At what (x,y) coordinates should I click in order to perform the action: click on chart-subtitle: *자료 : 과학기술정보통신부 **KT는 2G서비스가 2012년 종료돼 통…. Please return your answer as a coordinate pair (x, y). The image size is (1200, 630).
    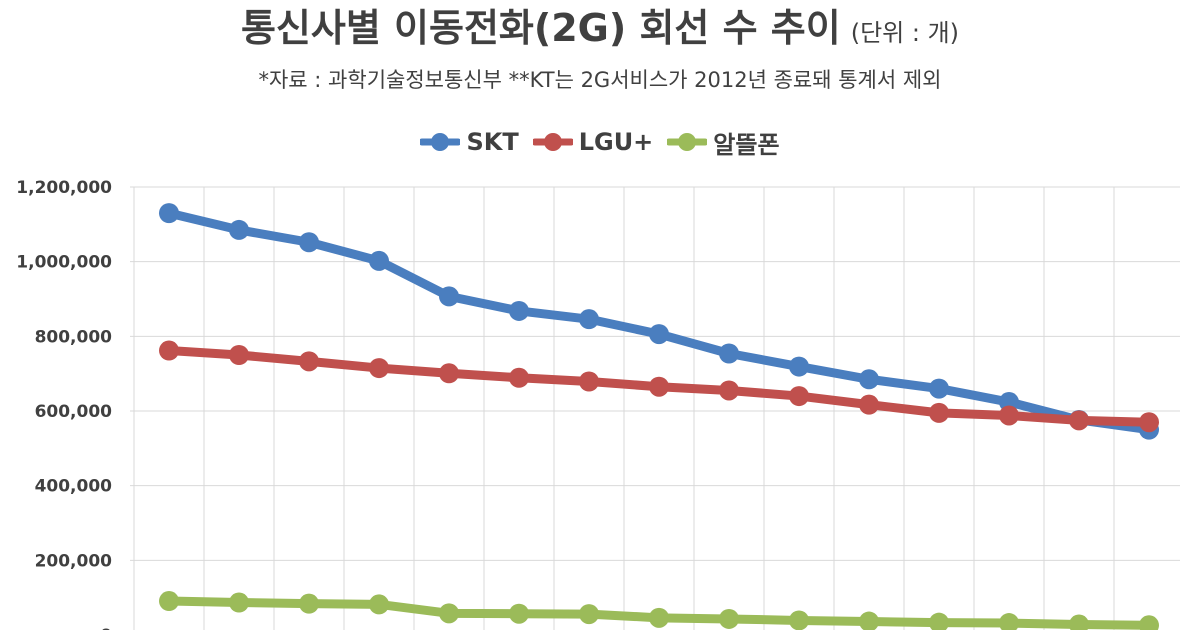
    Looking at the image, I should click on (600, 80).